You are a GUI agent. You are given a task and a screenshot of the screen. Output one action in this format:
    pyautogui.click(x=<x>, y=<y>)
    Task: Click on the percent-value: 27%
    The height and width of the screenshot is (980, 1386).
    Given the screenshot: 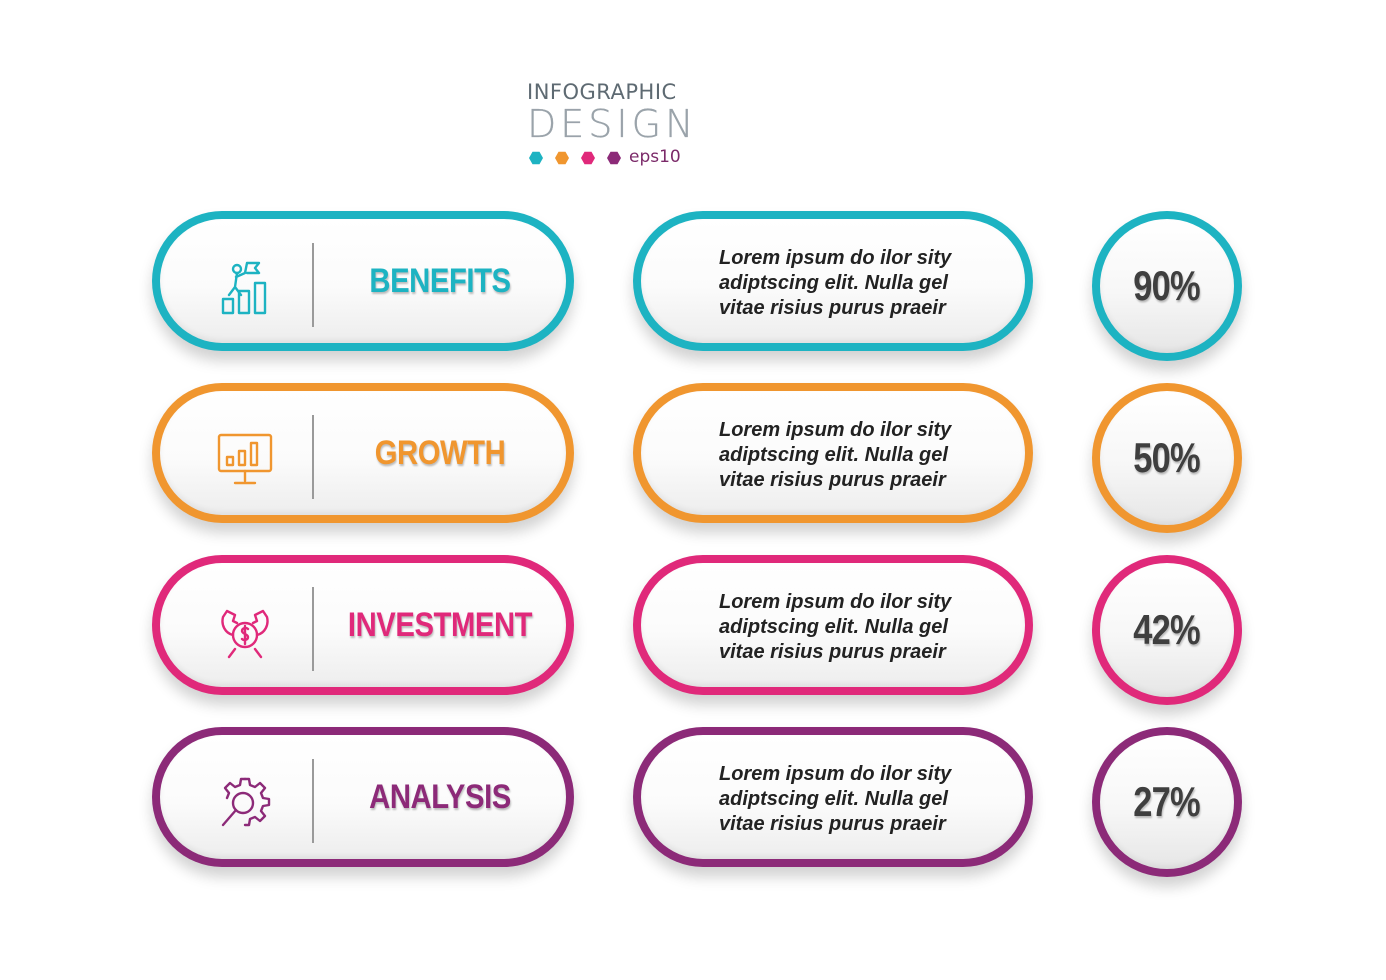 What is the action you would take?
    pyautogui.click(x=1167, y=801)
    